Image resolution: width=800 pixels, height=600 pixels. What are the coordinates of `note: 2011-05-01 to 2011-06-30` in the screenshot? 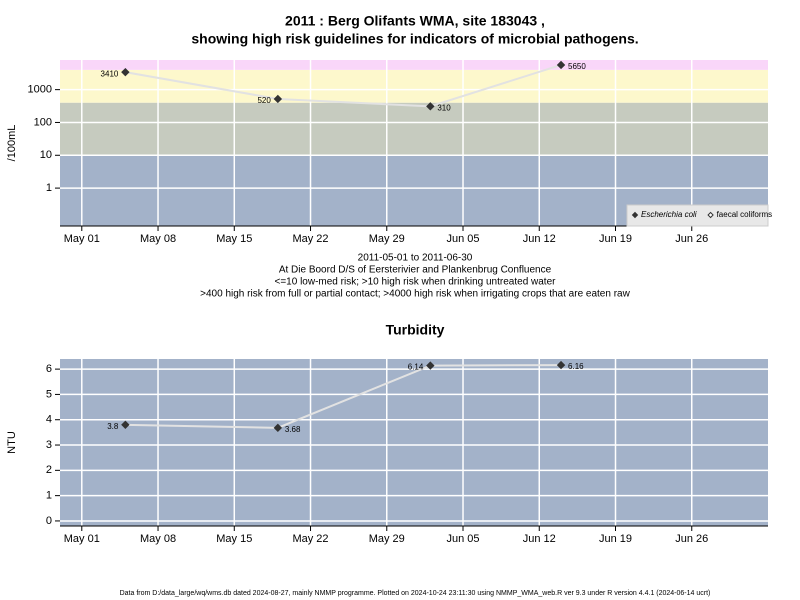 It's located at (415, 258).